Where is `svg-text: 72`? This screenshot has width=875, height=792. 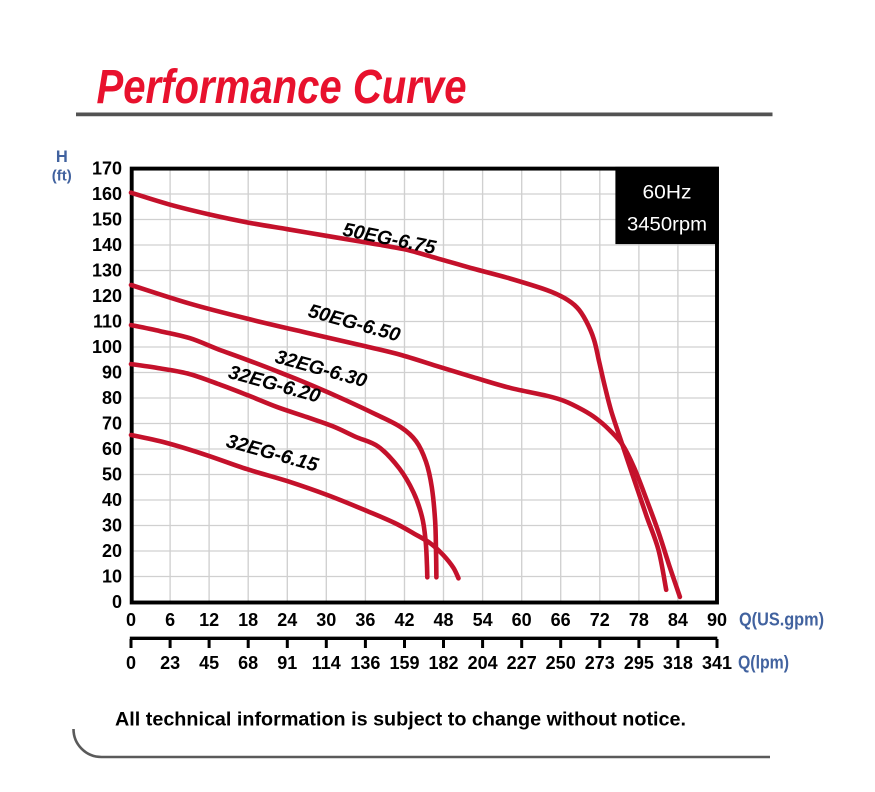 svg-text: 72 is located at coordinates (600, 620).